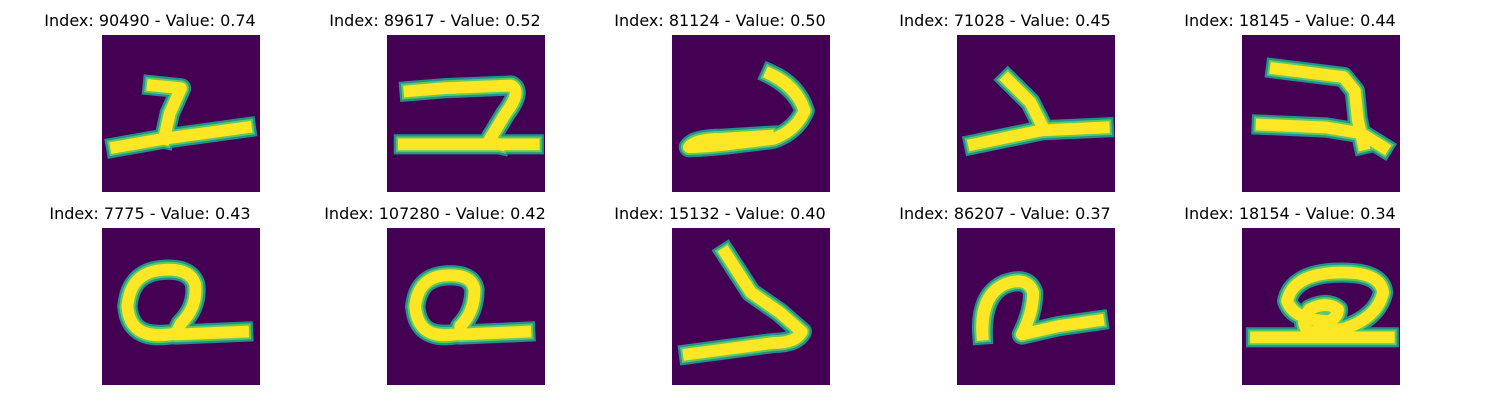  What do you see at coordinates (1290, 20) in the screenshot?
I see `panel-title: Index: 18145 - Value: 0.44` at bounding box center [1290, 20].